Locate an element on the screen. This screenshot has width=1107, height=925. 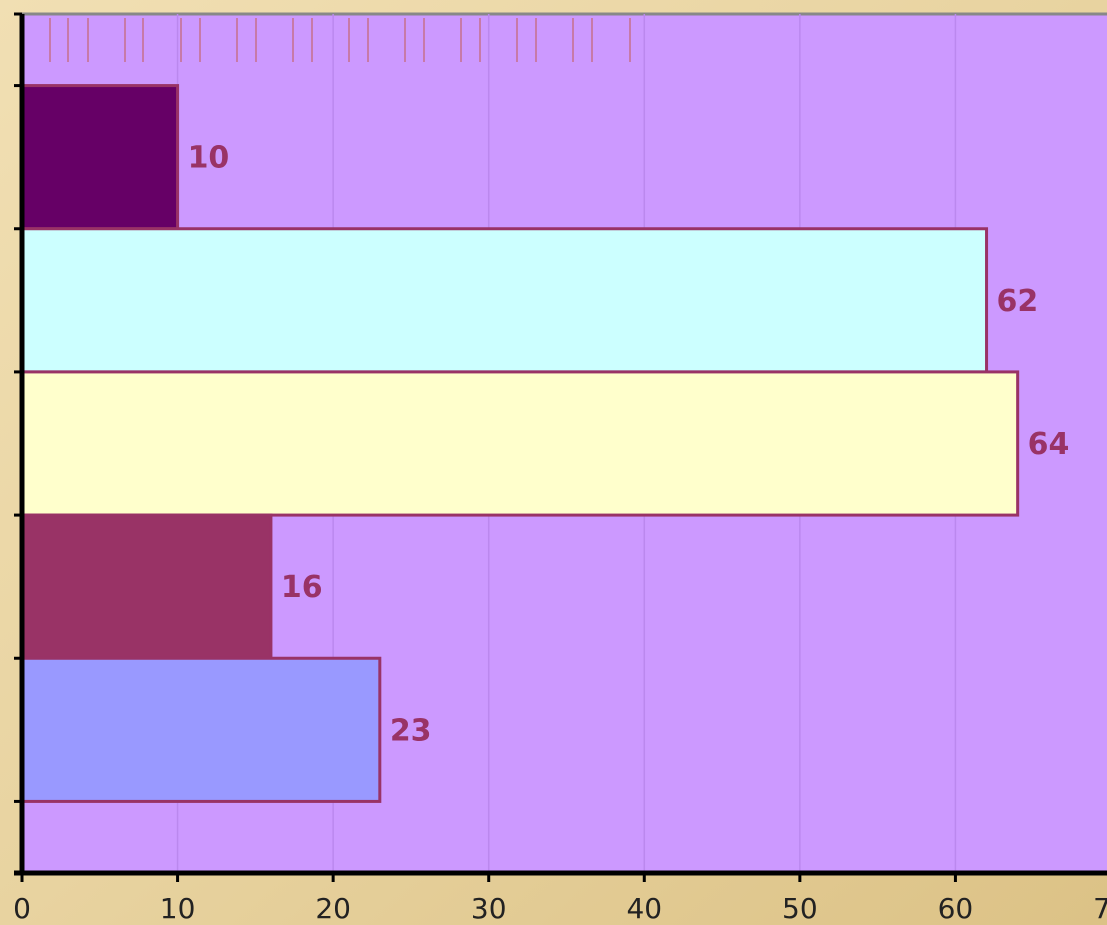
x-tick-label: 10 is located at coordinates (178, 908).